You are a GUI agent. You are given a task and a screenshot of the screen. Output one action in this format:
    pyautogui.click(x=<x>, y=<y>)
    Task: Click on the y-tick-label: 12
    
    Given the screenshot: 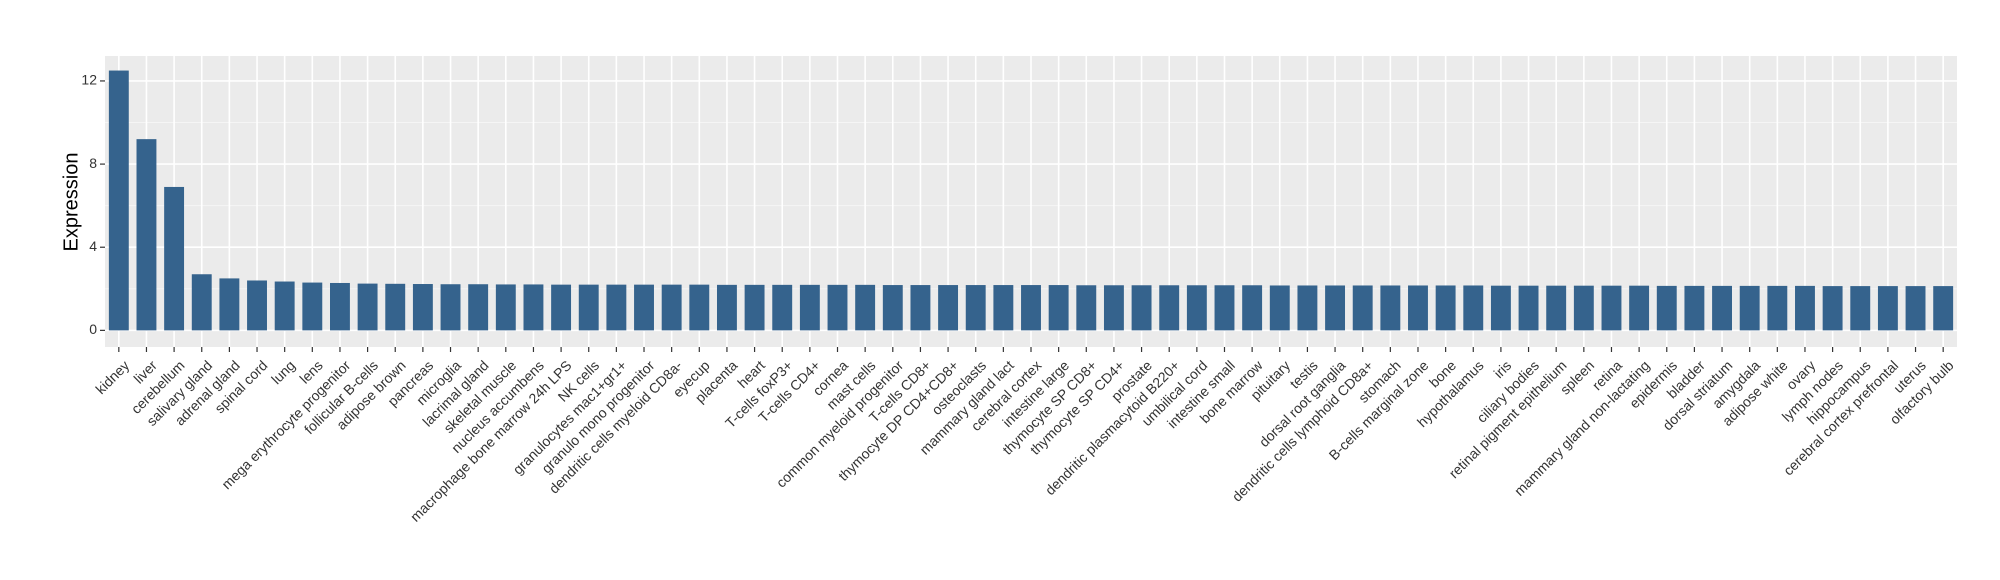 What is the action you would take?
    pyautogui.click(x=89, y=80)
    